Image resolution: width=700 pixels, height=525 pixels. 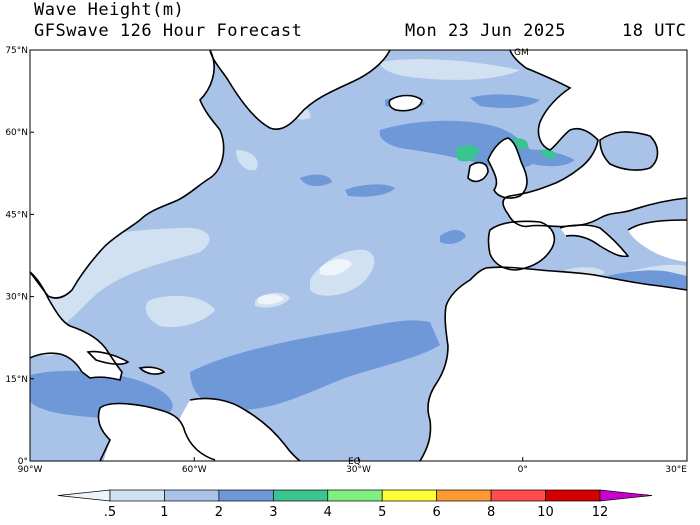 What do you see at coordinates (84, 495) in the screenshot?
I see `colorbar-low-arrow` at bounding box center [84, 495].